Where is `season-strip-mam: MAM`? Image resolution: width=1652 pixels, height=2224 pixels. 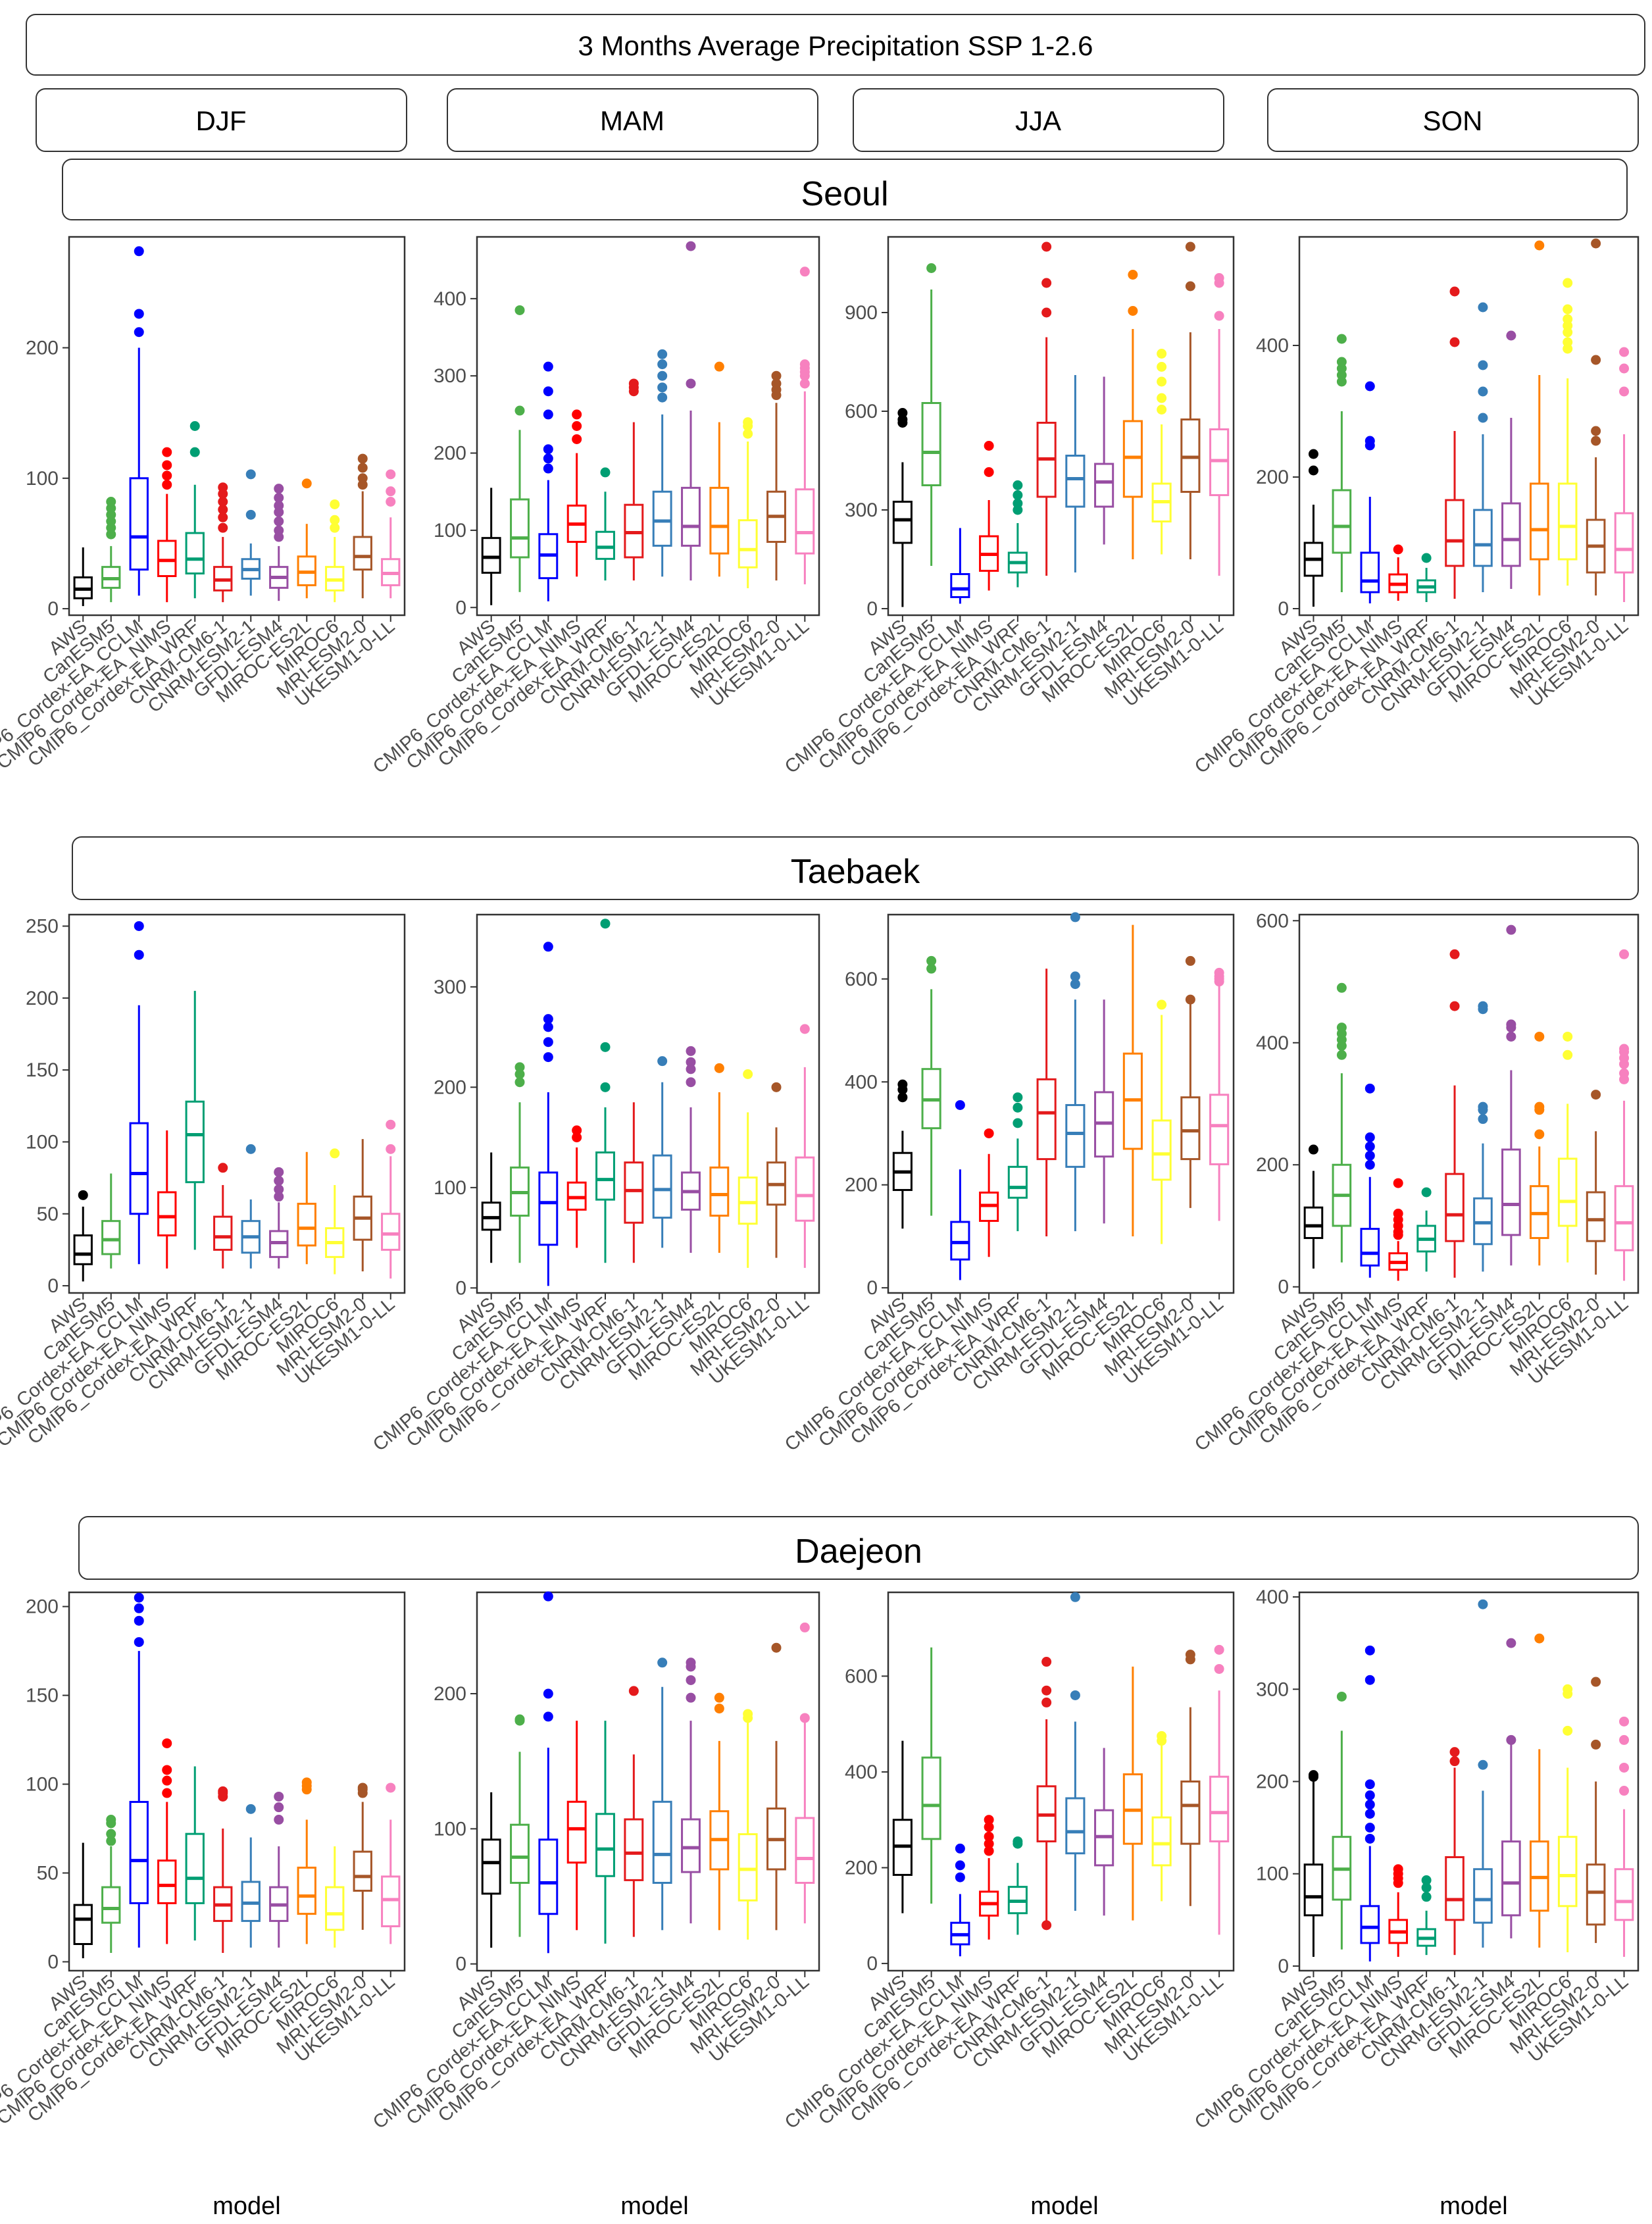 season-strip-mam: MAM is located at coordinates (633, 120).